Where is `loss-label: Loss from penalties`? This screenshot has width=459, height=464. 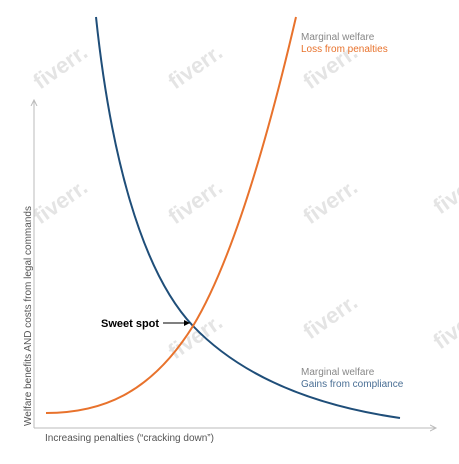 loss-label: Loss from penalties is located at coordinates (344, 49).